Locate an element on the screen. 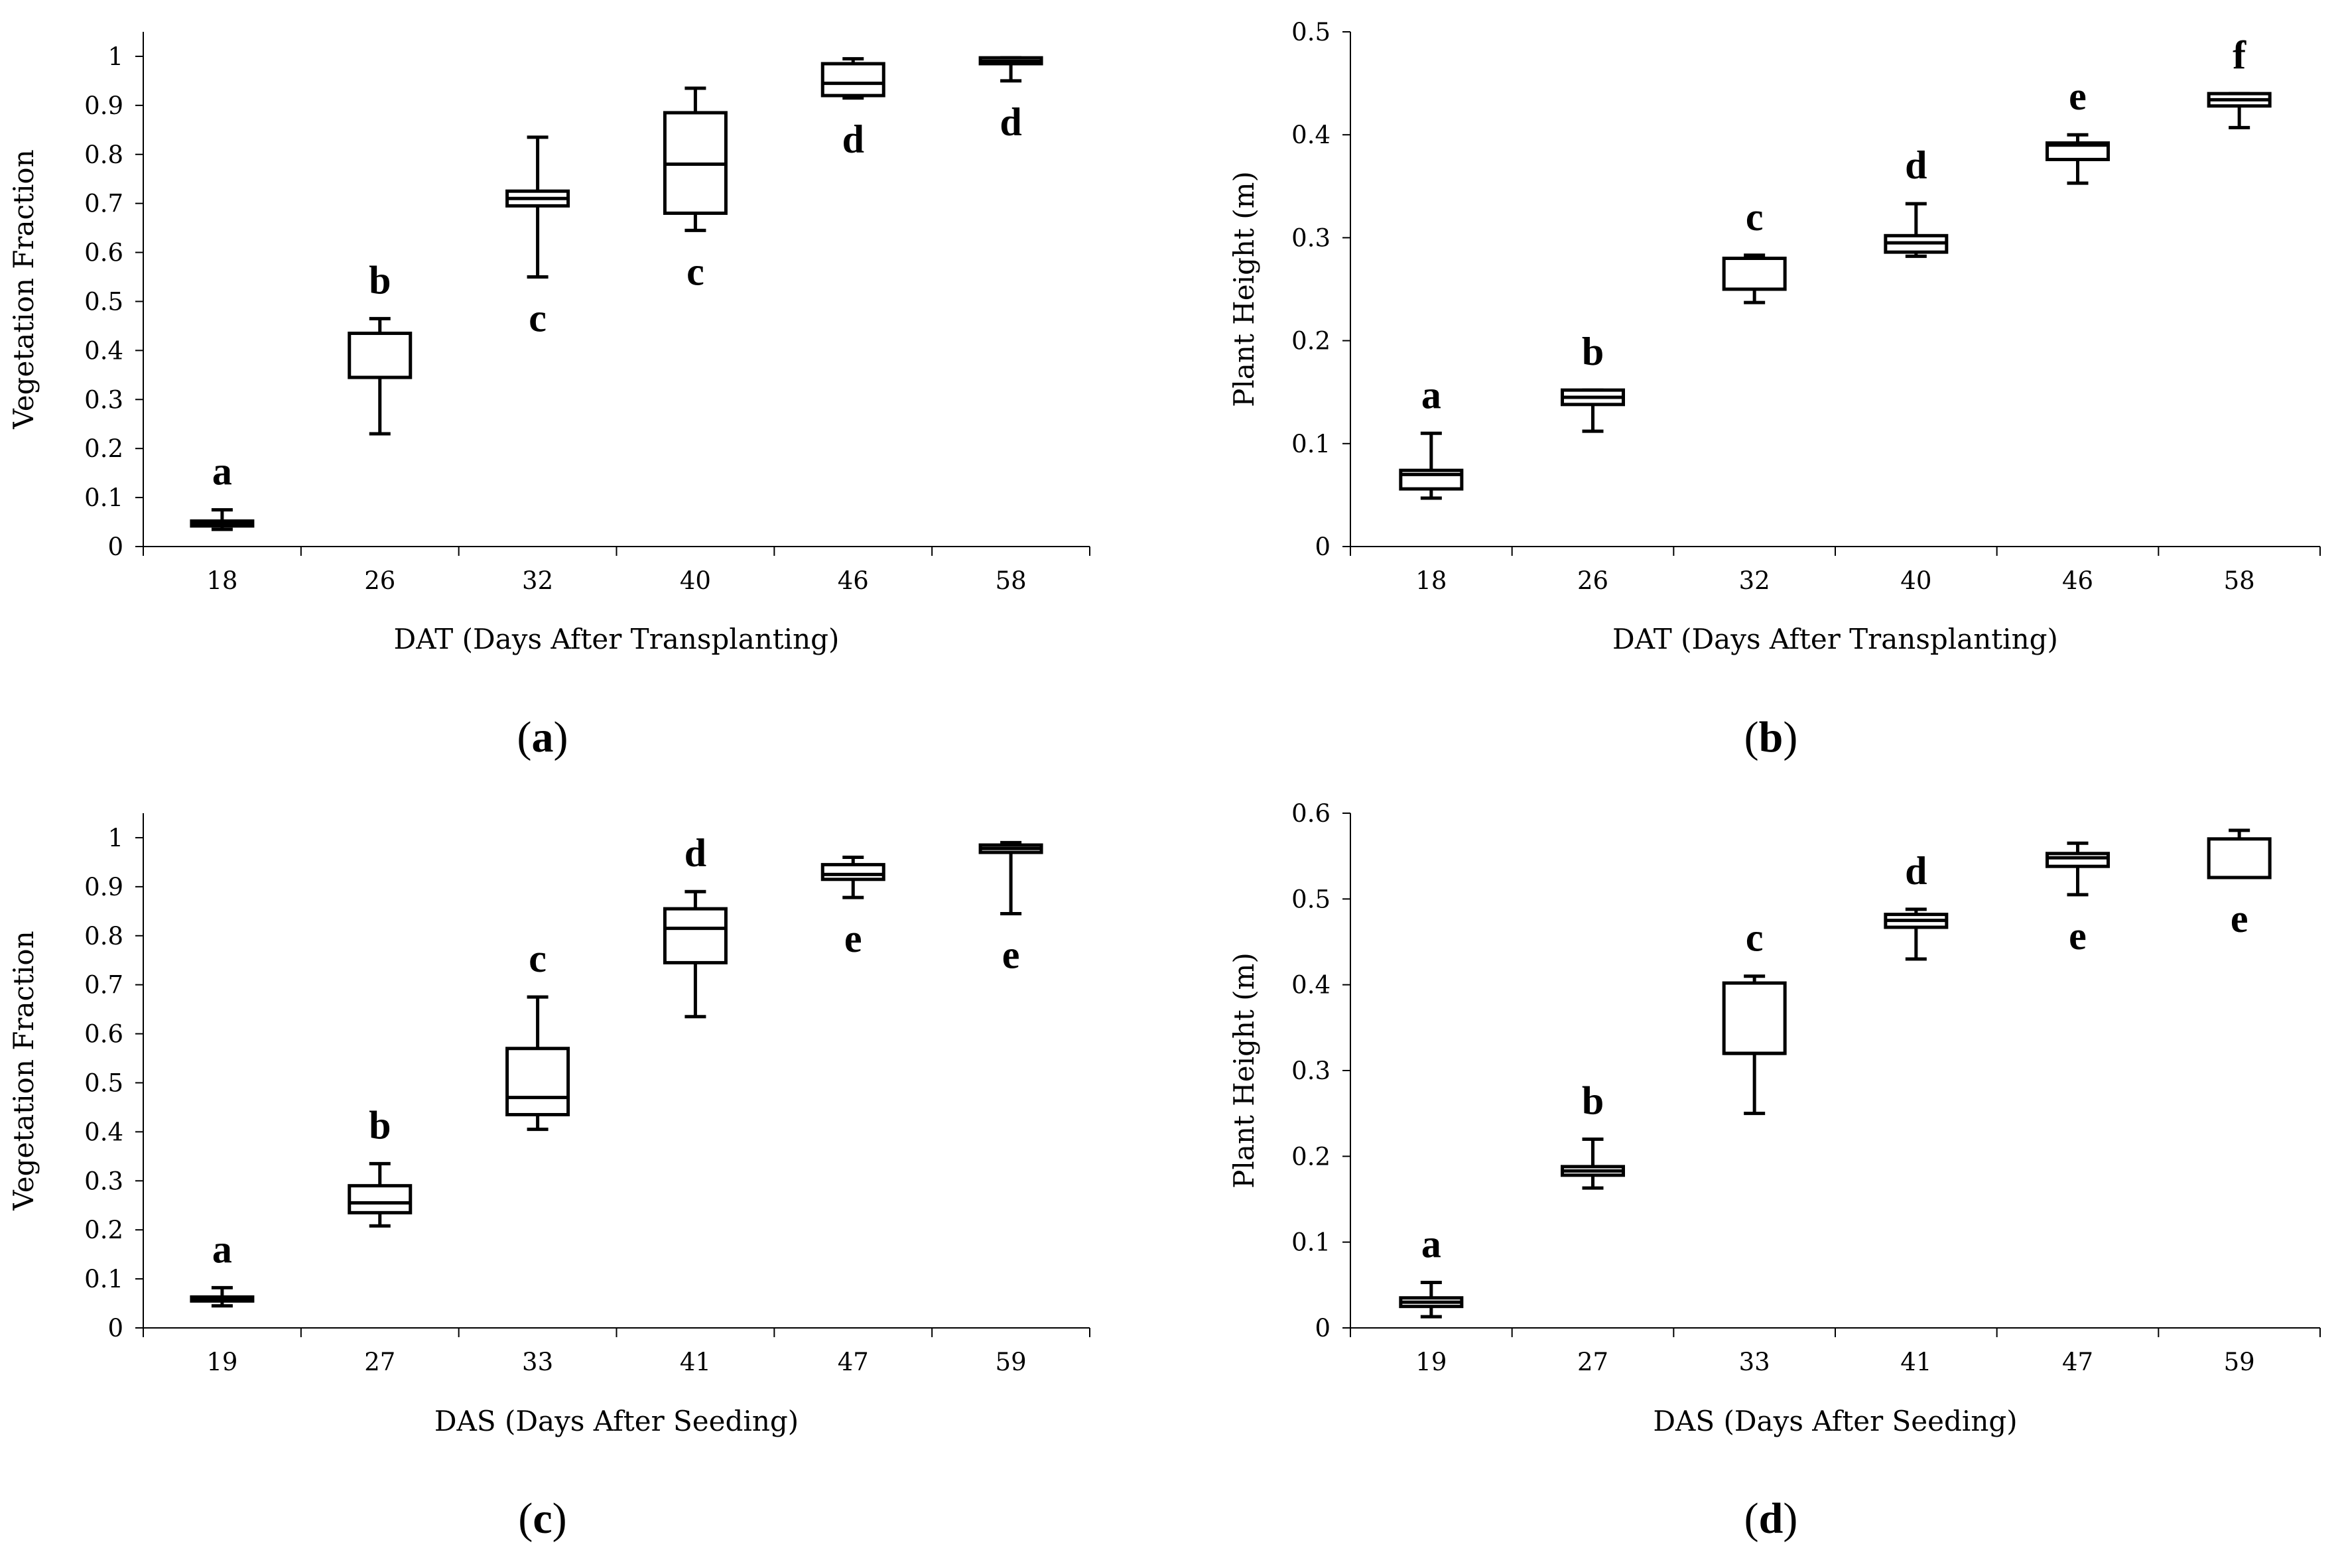 Image resolution: width=2340 pixels, height=1568 pixels. box-47: e is located at coordinates (2078, 900).